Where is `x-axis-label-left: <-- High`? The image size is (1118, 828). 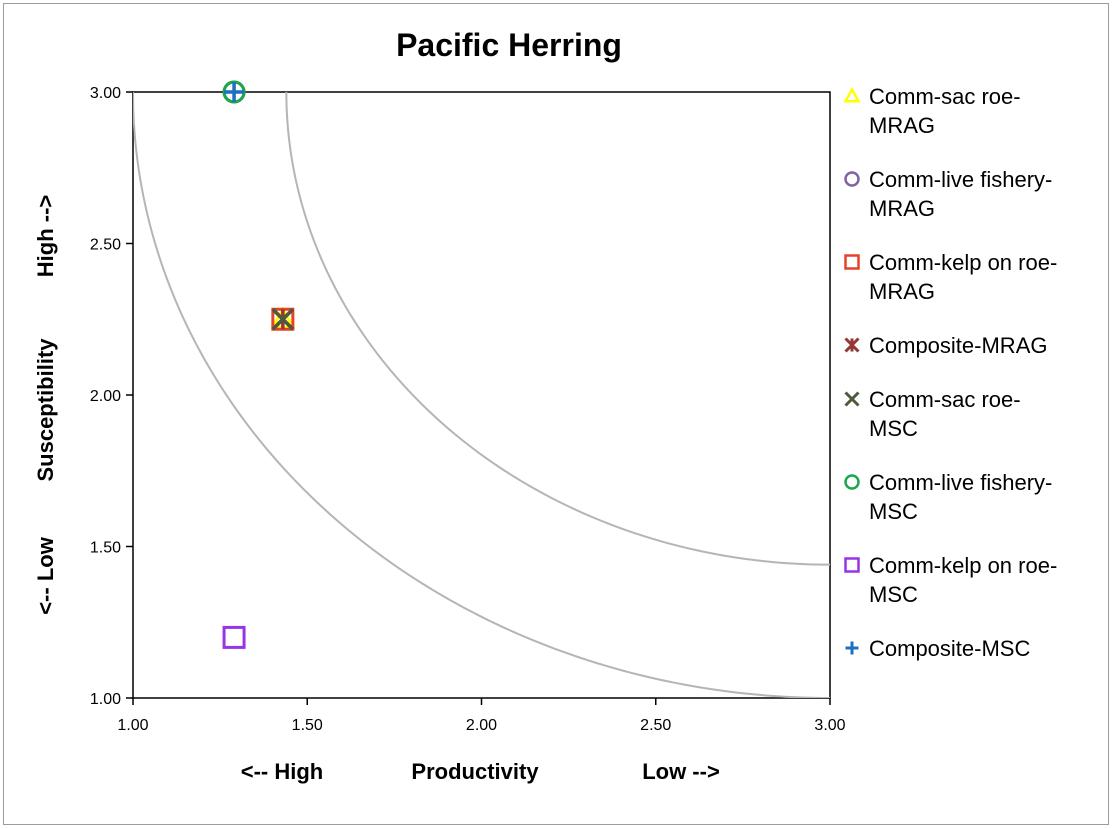
x-axis-label-left: <-- High is located at coordinates (282, 771).